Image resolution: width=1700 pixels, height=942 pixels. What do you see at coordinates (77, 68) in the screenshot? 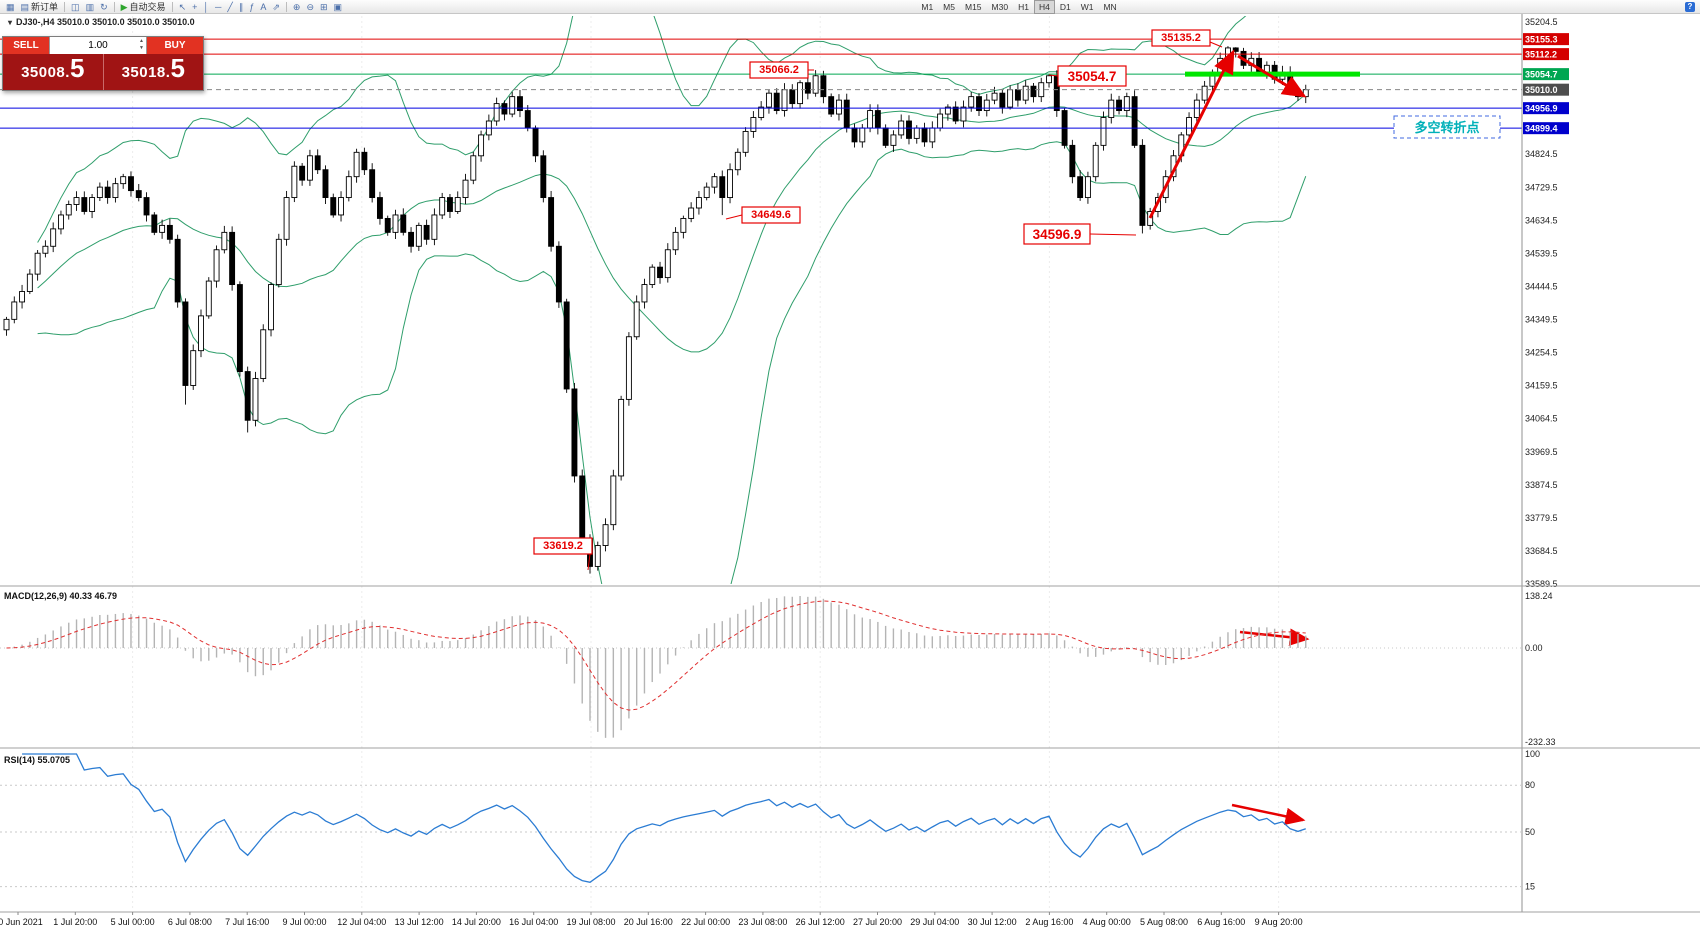
I see `bid-price-big: 5` at bounding box center [77, 68].